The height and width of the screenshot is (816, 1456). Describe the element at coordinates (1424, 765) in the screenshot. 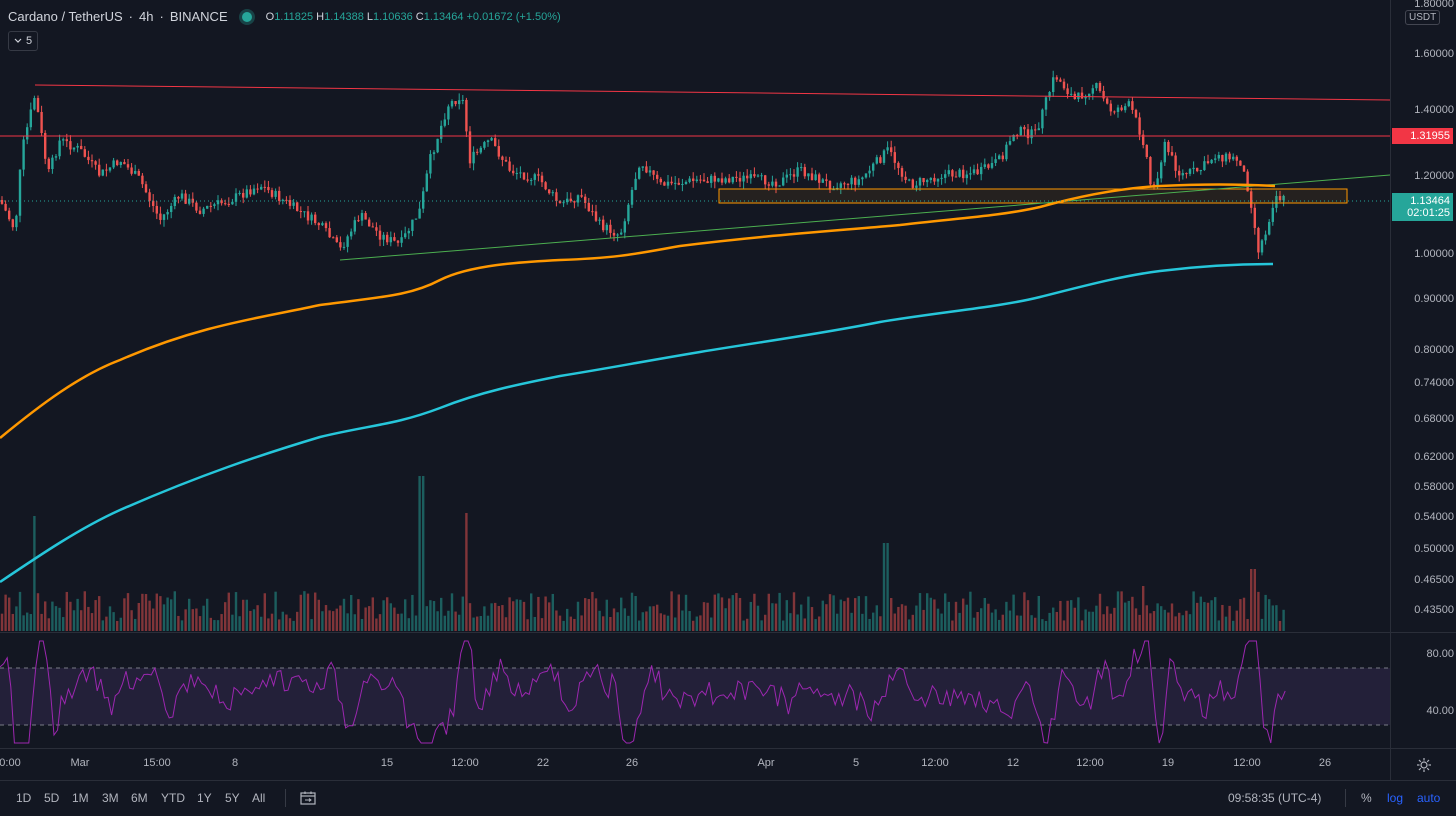

I see `gear-icon` at that location.